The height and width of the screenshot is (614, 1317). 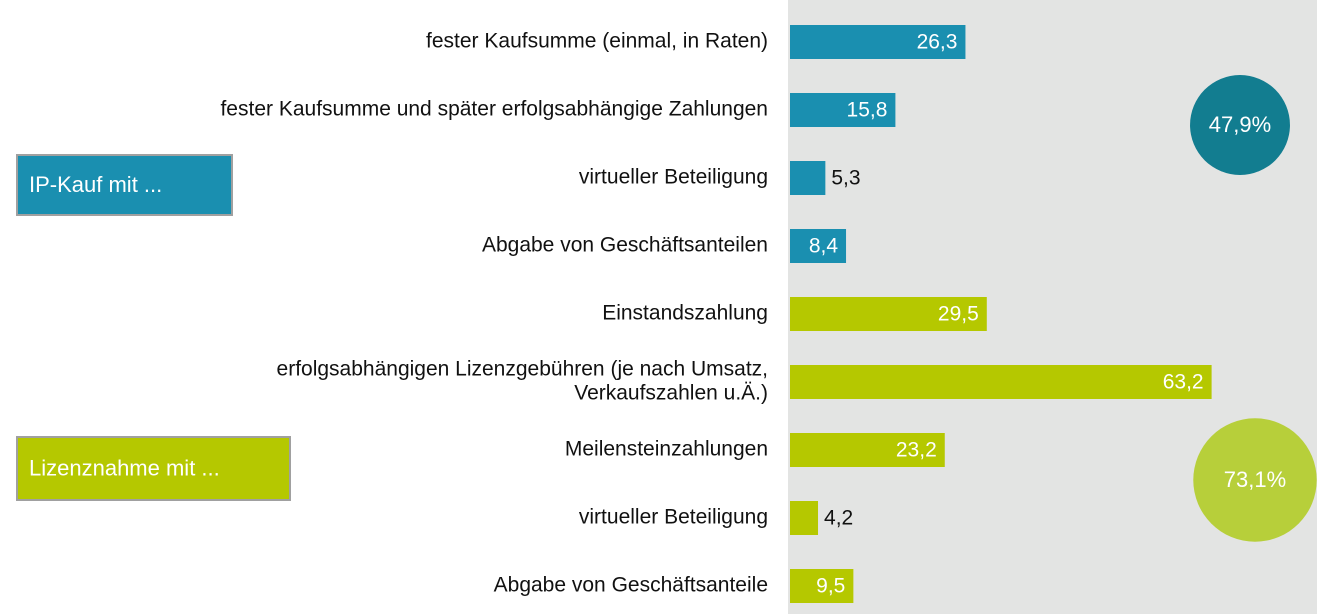 I want to click on value-label: 63,2, so click(x=1183, y=382).